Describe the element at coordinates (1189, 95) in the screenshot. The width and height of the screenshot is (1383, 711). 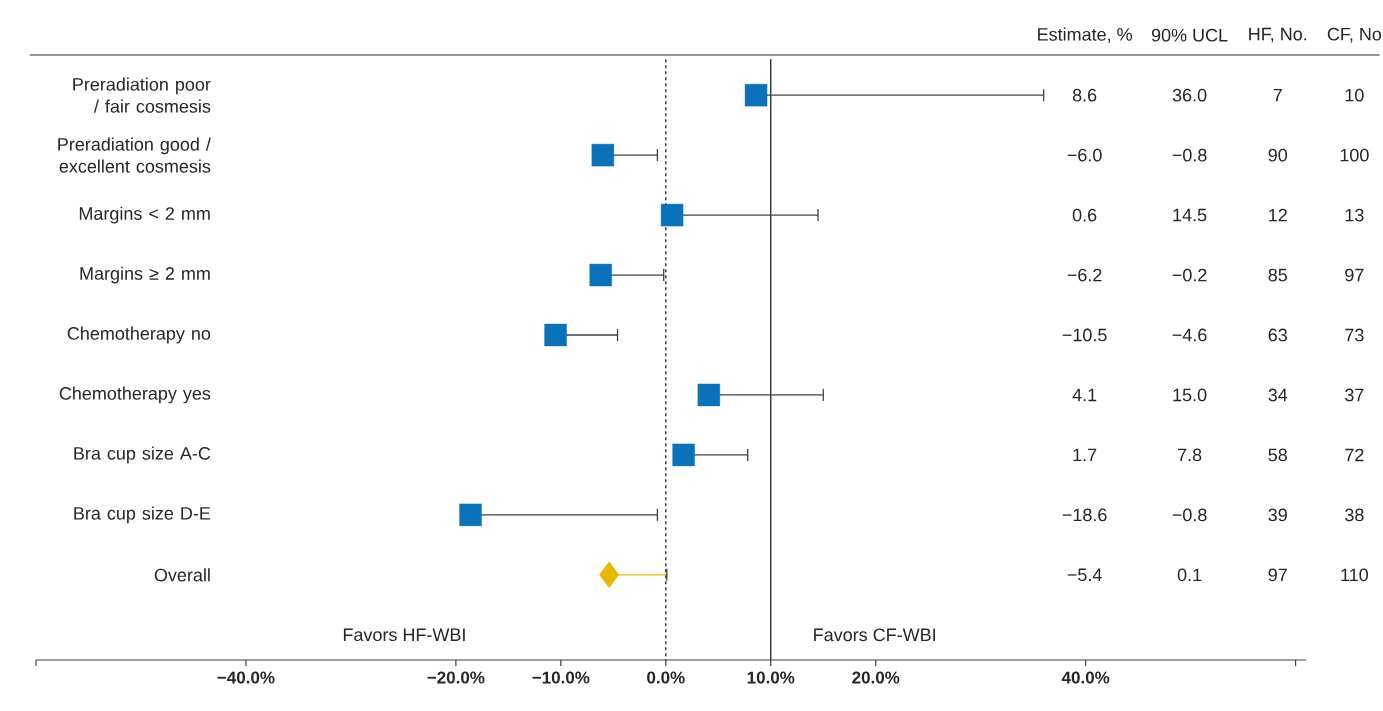
I see `annotation: 36.0` at that location.